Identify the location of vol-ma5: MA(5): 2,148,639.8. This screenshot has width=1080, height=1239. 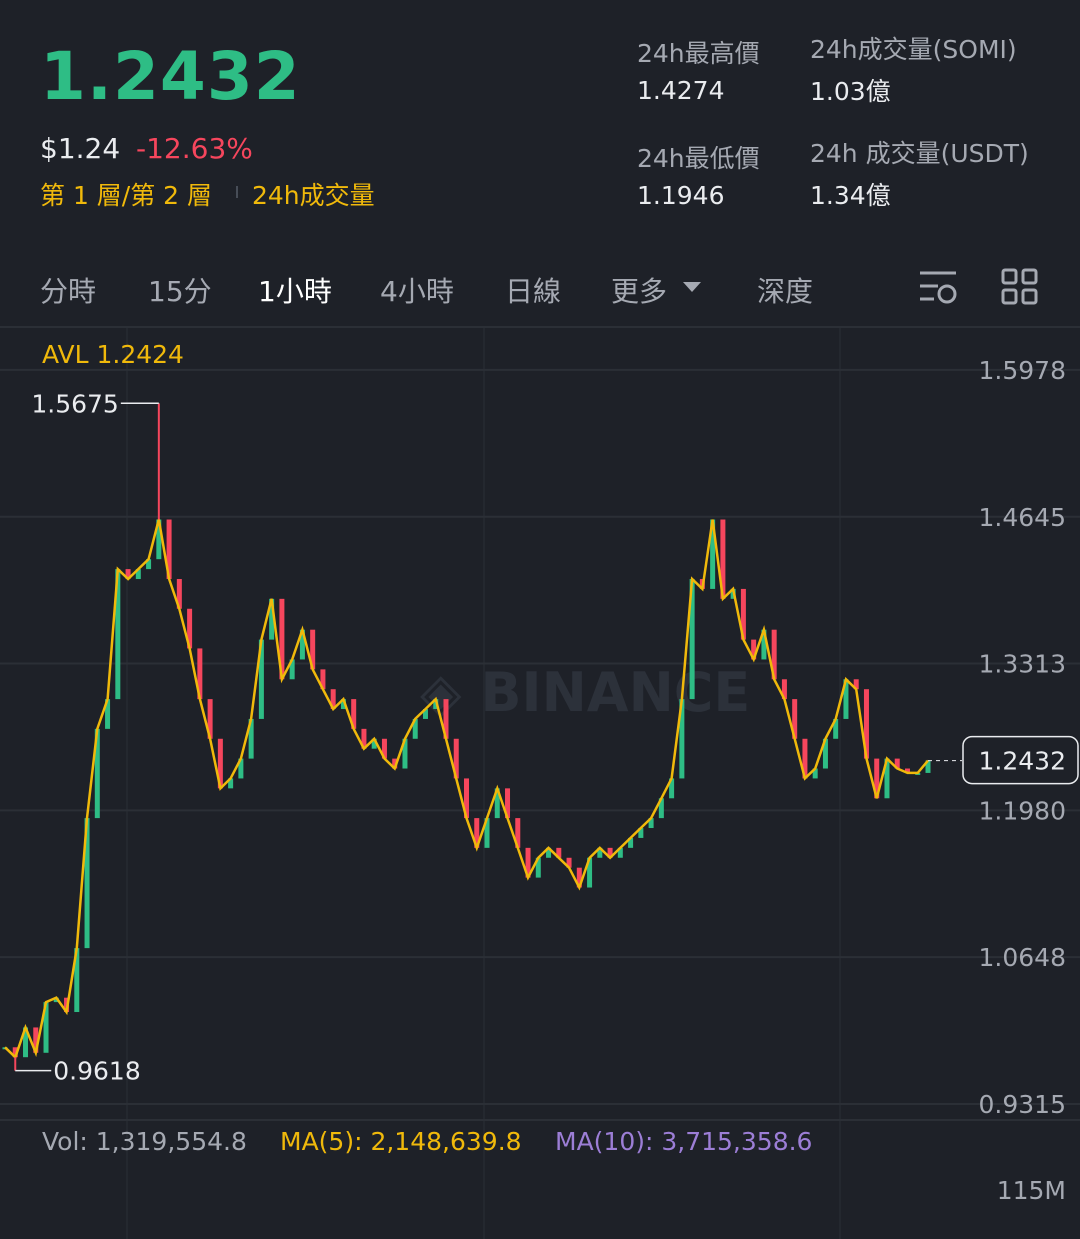
(401, 1141).